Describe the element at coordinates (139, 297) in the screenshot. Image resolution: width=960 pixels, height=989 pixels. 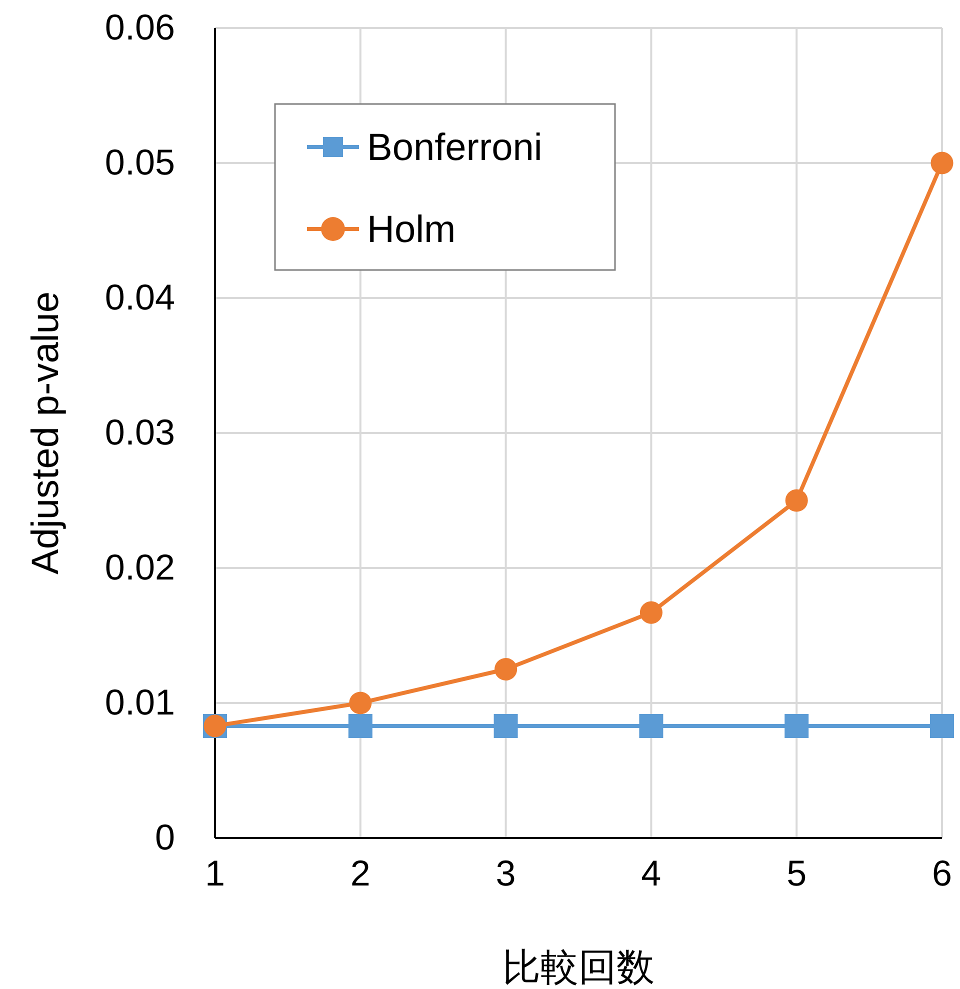
I see `y-tick-label: 0.04` at that location.